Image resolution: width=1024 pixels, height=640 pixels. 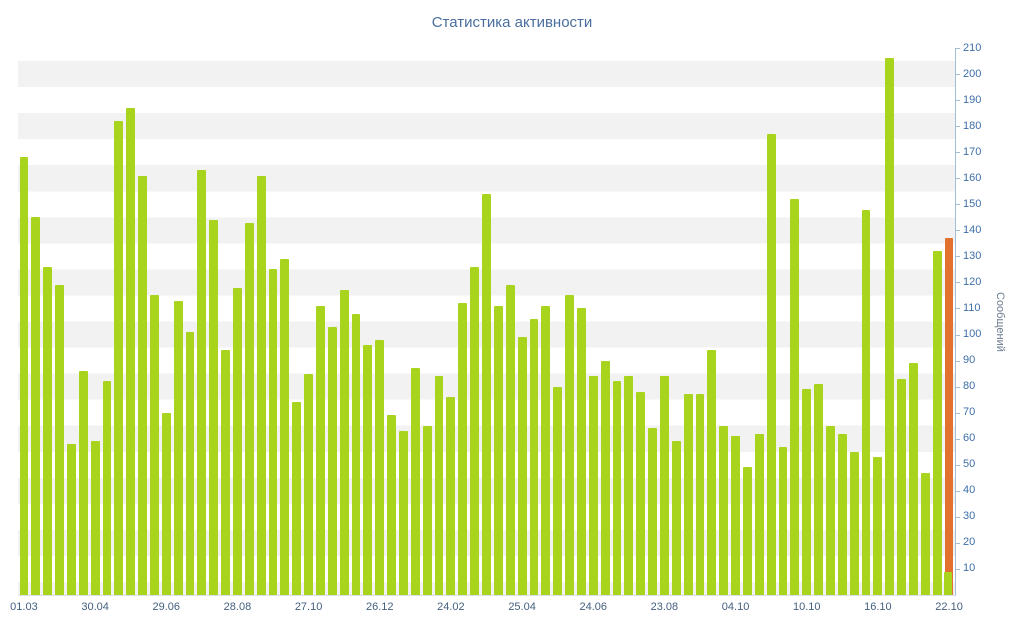 What do you see at coordinates (972, 255) in the screenshot?
I see `y-tick-label: 130` at bounding box center [972, 255].